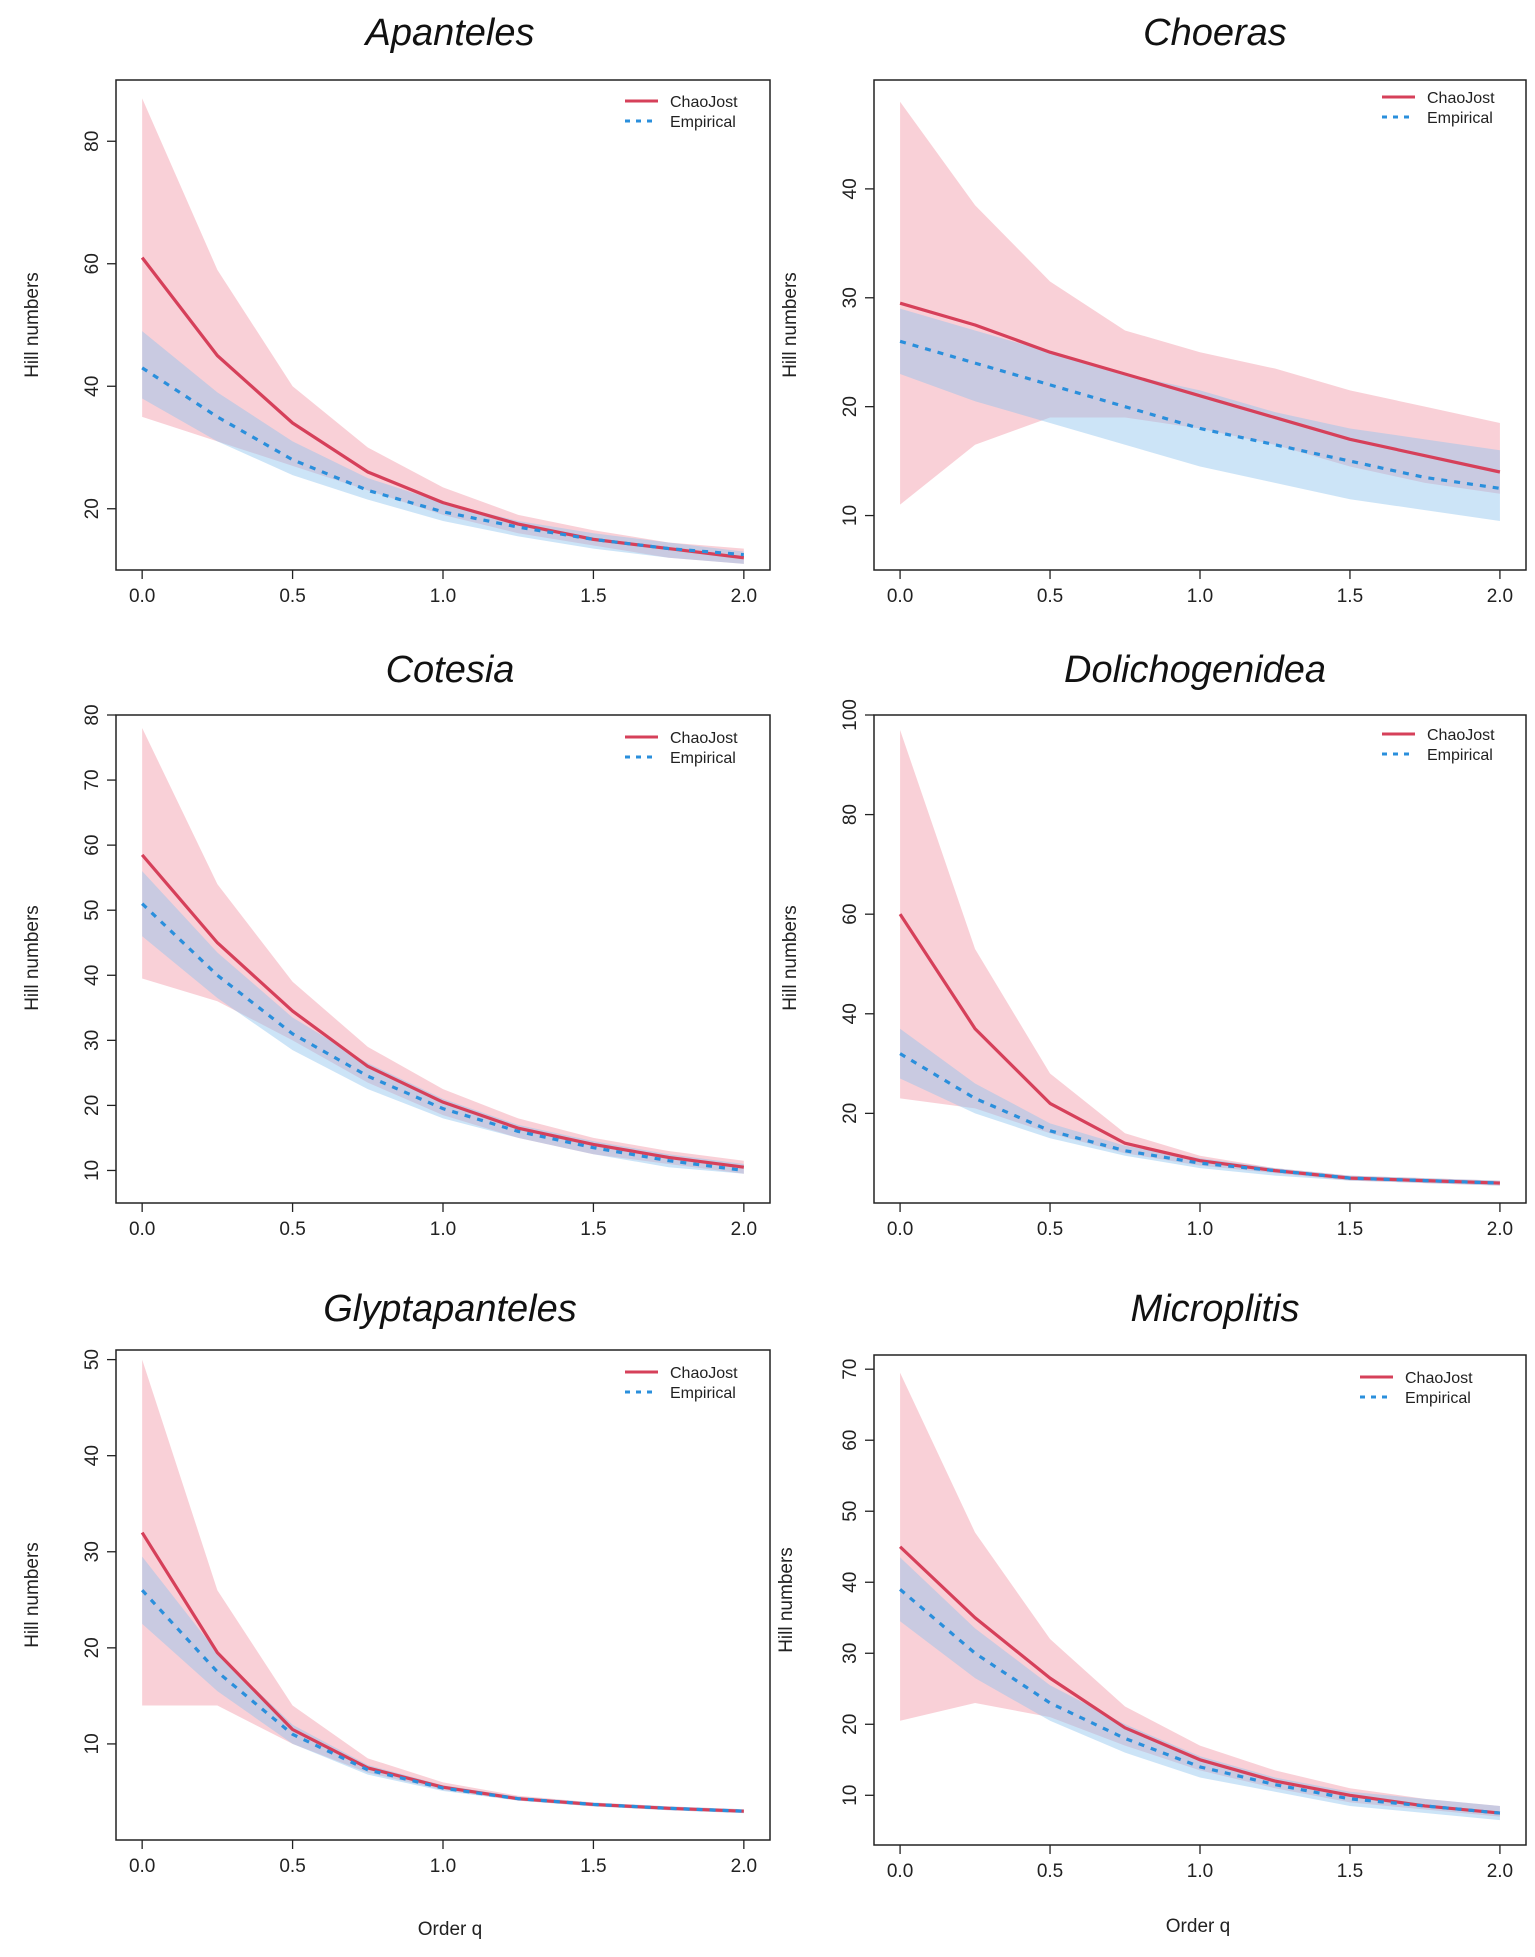 This screenshot has width=1535, height=1957. Describe the element at coordinates (1215, 33) in the screenshot. I see `panel-title: Choeras` at that location.